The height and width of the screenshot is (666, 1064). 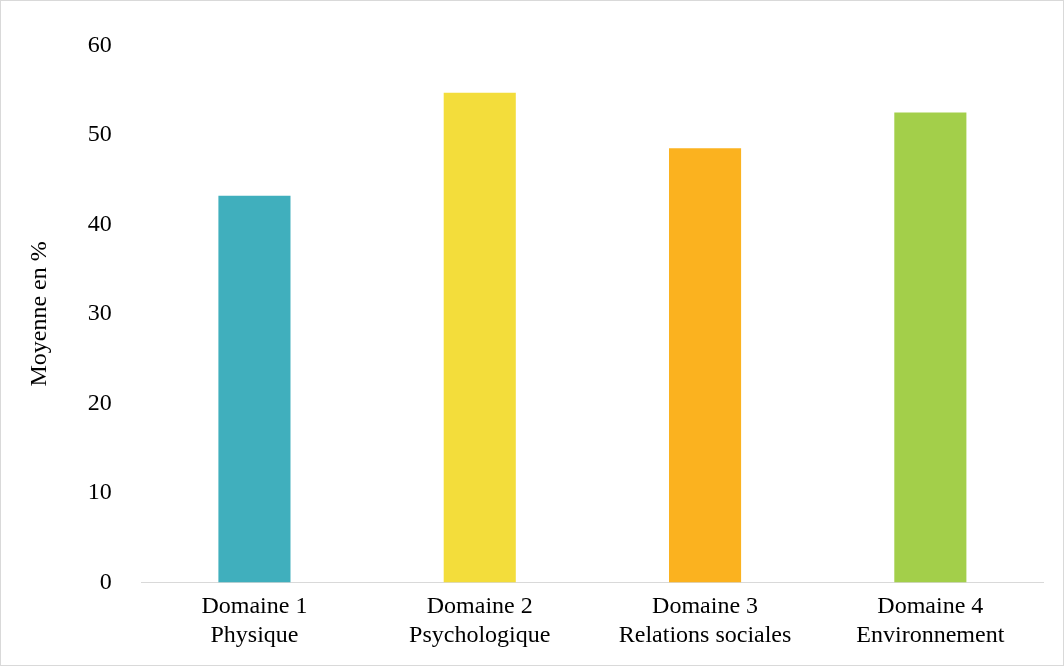 I want to click on y-axis-title: Moyenne en %, so click(x=37, y=314).